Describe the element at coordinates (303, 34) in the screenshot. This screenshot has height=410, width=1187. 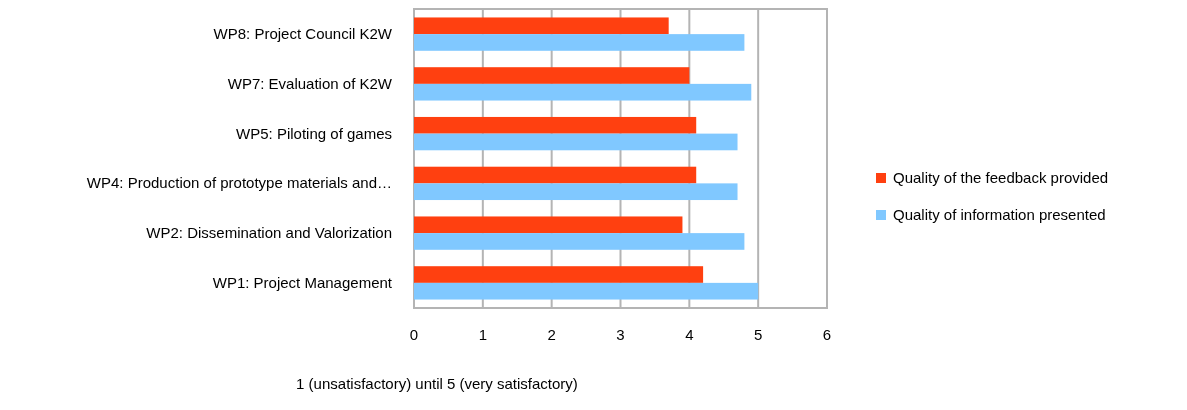
I see `y-tick-label: WP8: Project Council K2W` at that location.